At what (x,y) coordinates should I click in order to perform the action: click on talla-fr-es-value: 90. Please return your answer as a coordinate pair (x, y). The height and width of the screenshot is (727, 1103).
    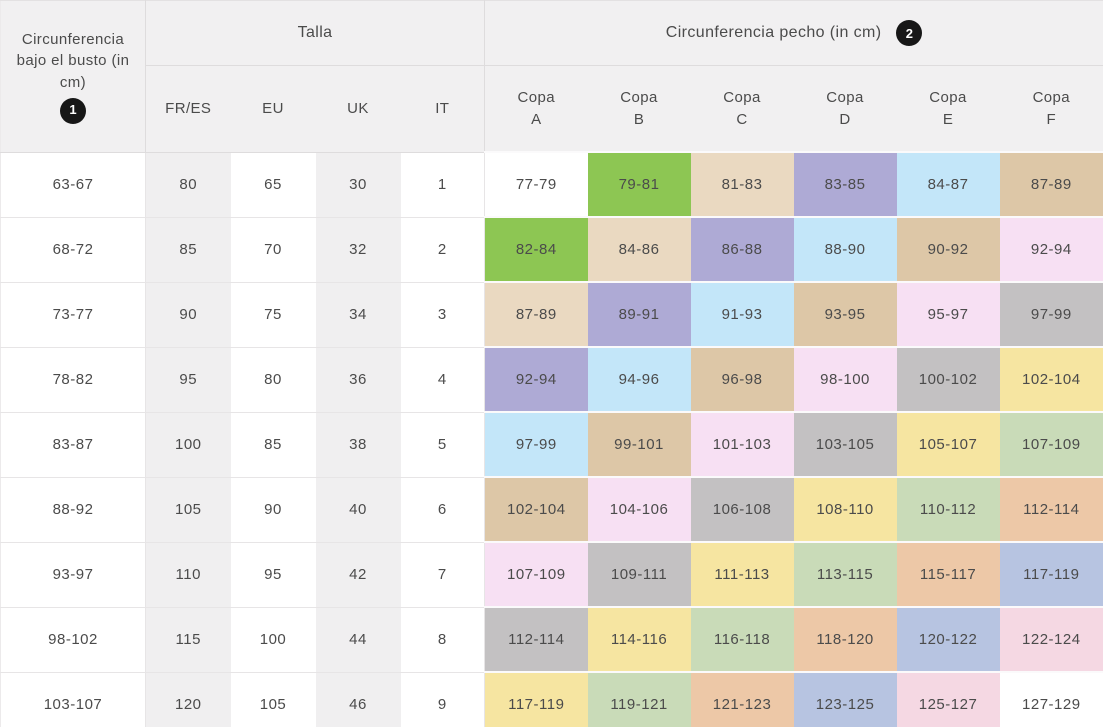
    Looking at the image, I should click on (188, 314).